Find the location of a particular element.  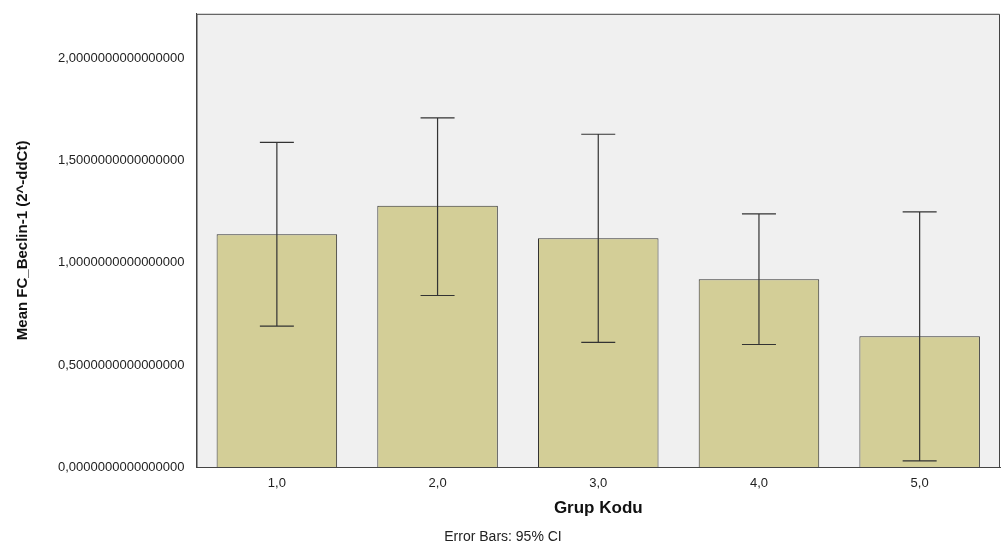

x-tick-label: 4,0 is located at coordinates (758, 483).